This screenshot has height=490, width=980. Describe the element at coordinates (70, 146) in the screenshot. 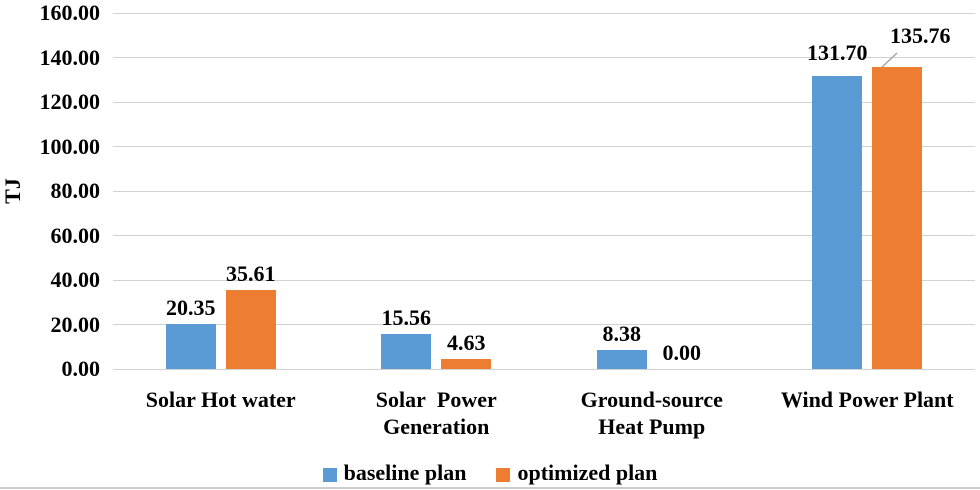

I see `y-tick-label: 100.00` at that location.